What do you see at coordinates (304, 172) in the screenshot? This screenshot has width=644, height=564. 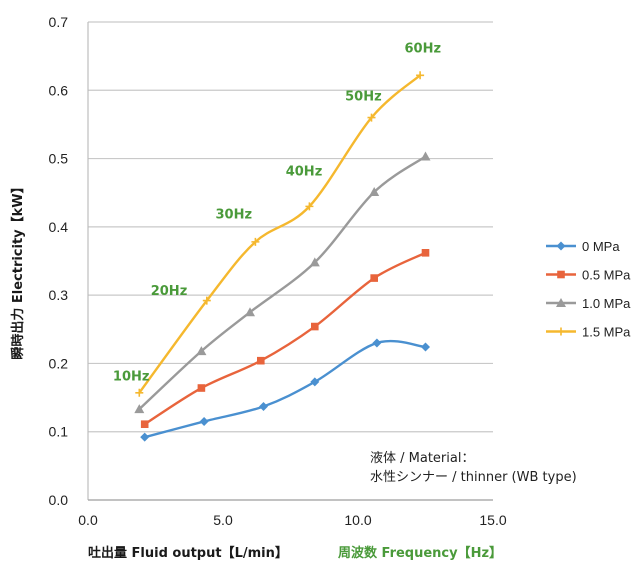 I see `frequency-label: 40Hz` at bounding box center [304, 172].